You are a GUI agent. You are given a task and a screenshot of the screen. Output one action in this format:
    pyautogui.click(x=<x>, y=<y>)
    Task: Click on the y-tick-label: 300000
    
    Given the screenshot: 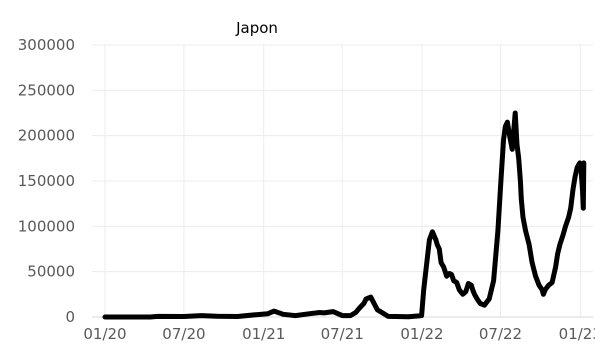 What is the action you would take?
    pyautogui.click(x=46, y=45)
    